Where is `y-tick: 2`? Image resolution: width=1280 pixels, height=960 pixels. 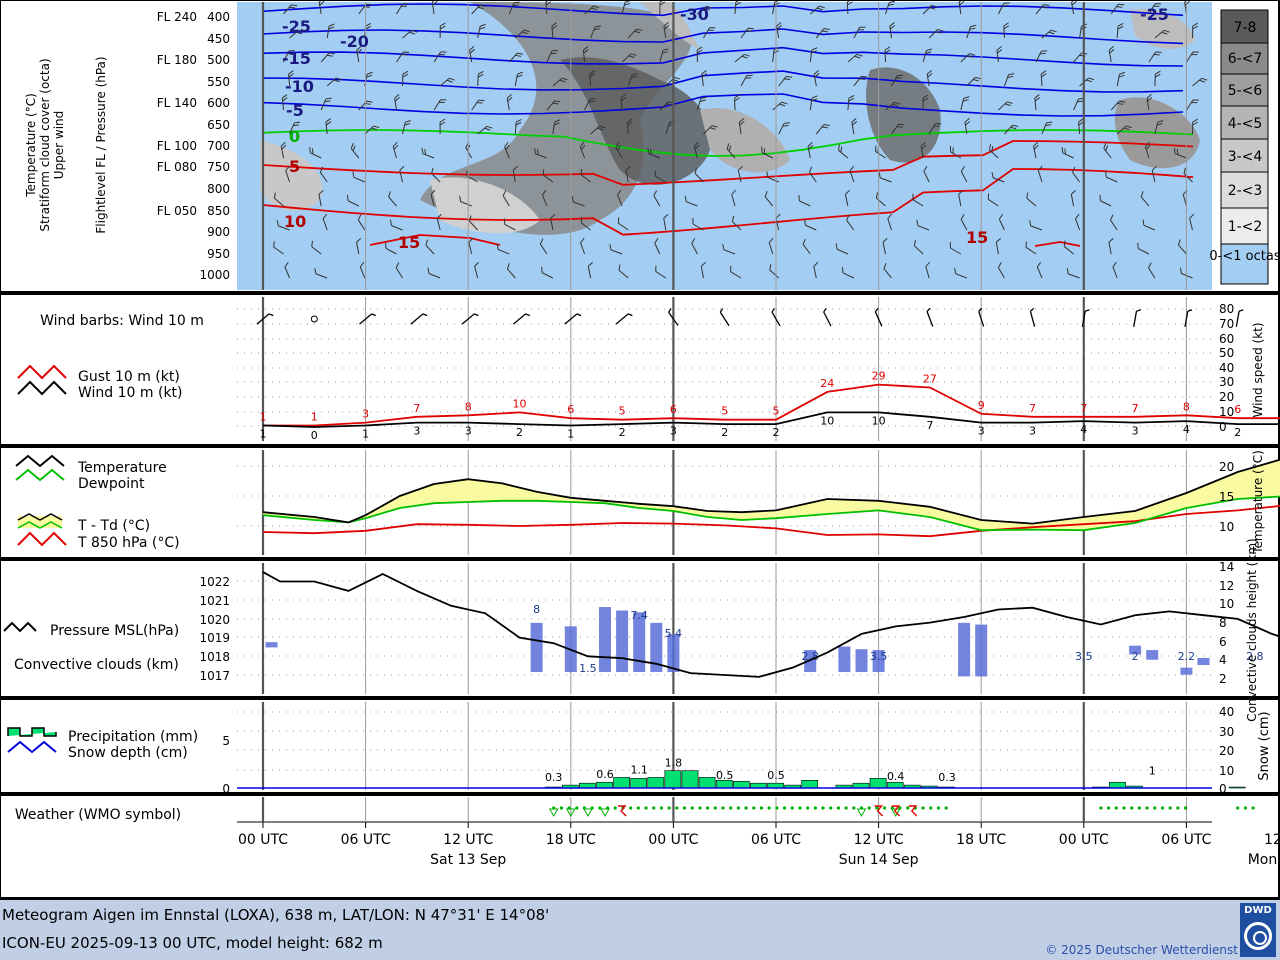
y-tick: 2 is located at coordinates (1223, 679).